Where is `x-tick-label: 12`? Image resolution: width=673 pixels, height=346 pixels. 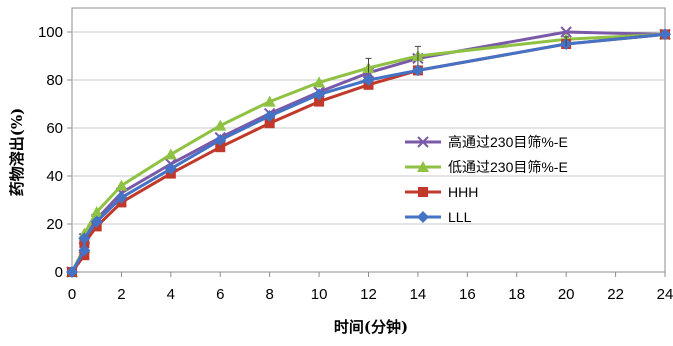
x-tick-label: 12 is located at coordinates (368, 294).